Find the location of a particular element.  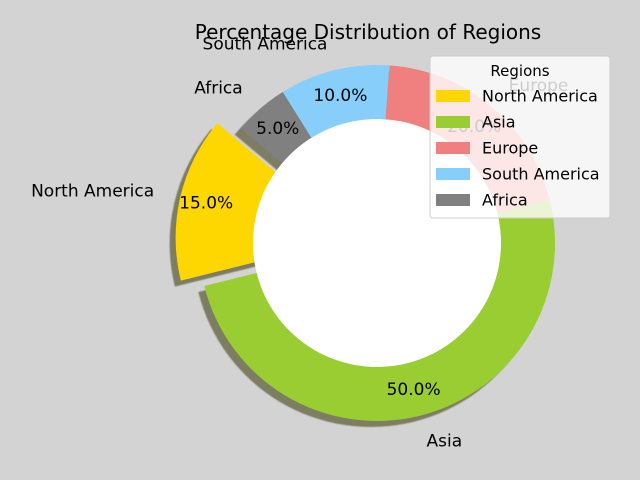

legend-swatch-north-america is located at coordinates (453, 96).